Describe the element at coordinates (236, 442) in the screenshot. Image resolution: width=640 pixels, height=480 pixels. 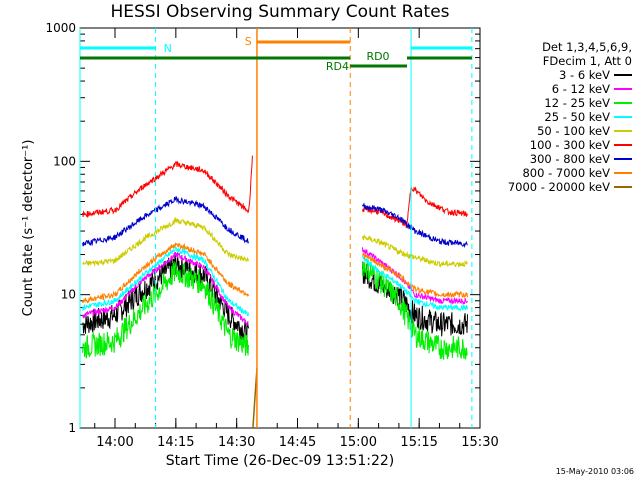
I see `x-tick-label: 14:30` at that location.